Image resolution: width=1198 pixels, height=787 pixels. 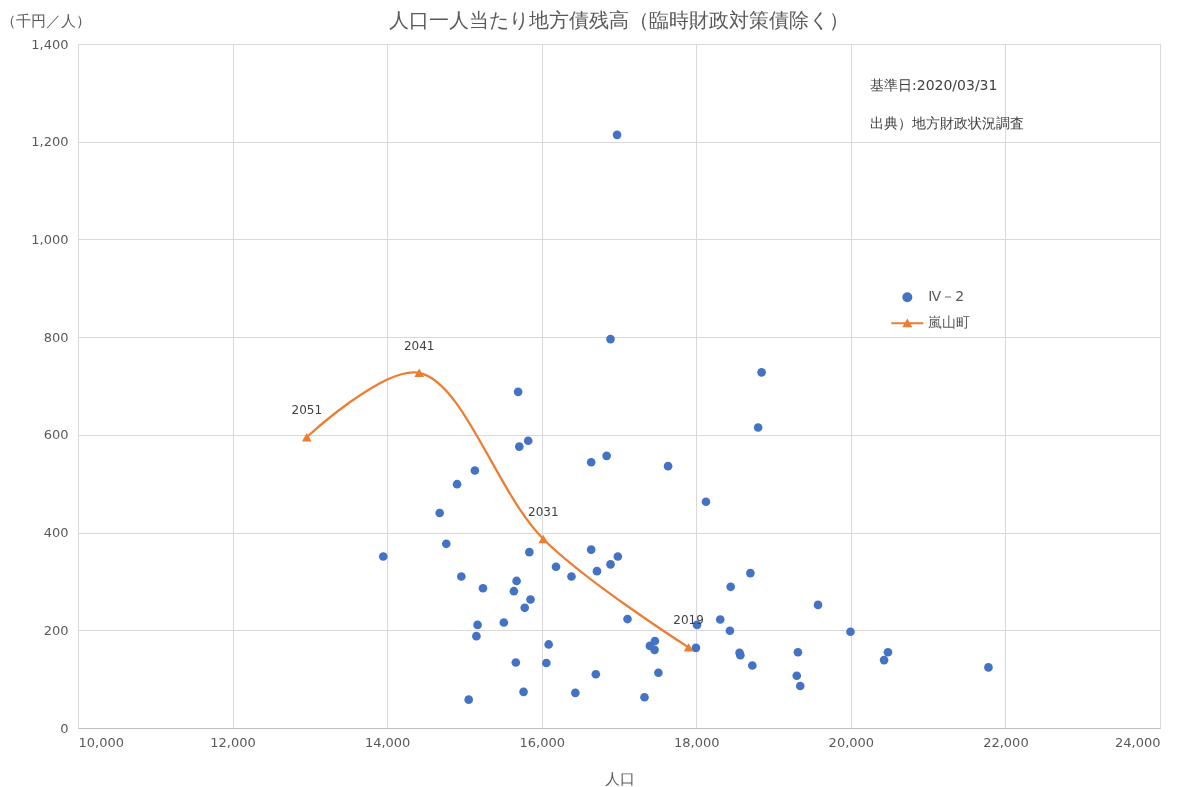 What do you see at coordinates (45, 20) in the screenshot?
I see `y-axis-title: （千円／人）` at bounding box center [45, 20].